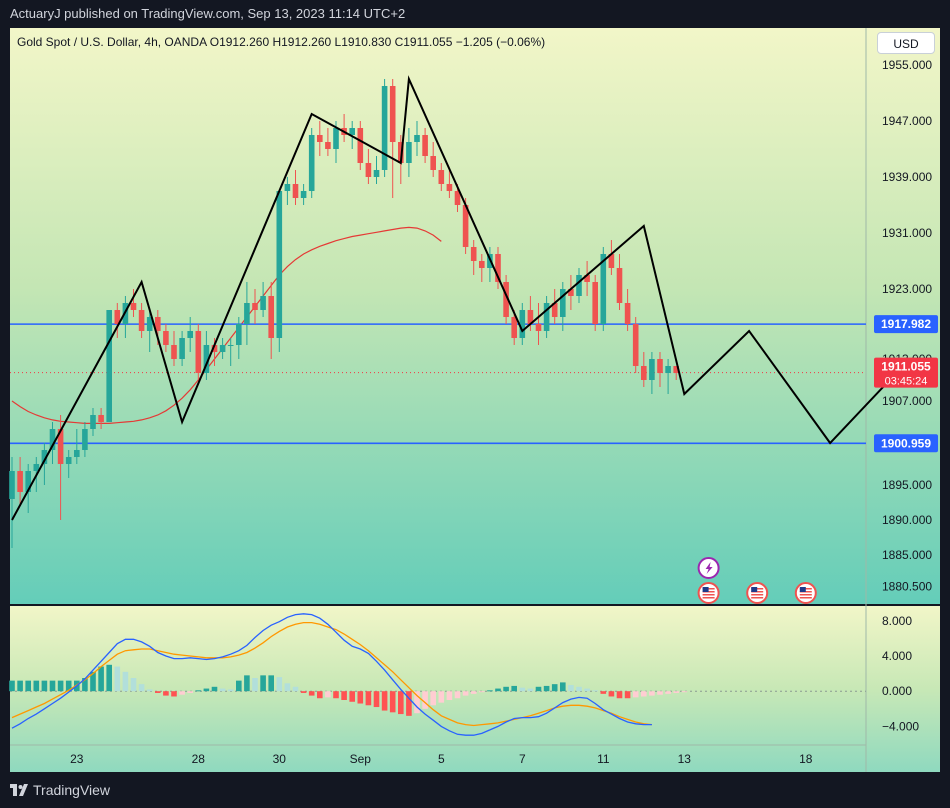 The width and height of the screenshot is (950, 808). Describe the element at coordinates (361, 759) in the screenshot. I see `time-tick-label: Sep` at that location.